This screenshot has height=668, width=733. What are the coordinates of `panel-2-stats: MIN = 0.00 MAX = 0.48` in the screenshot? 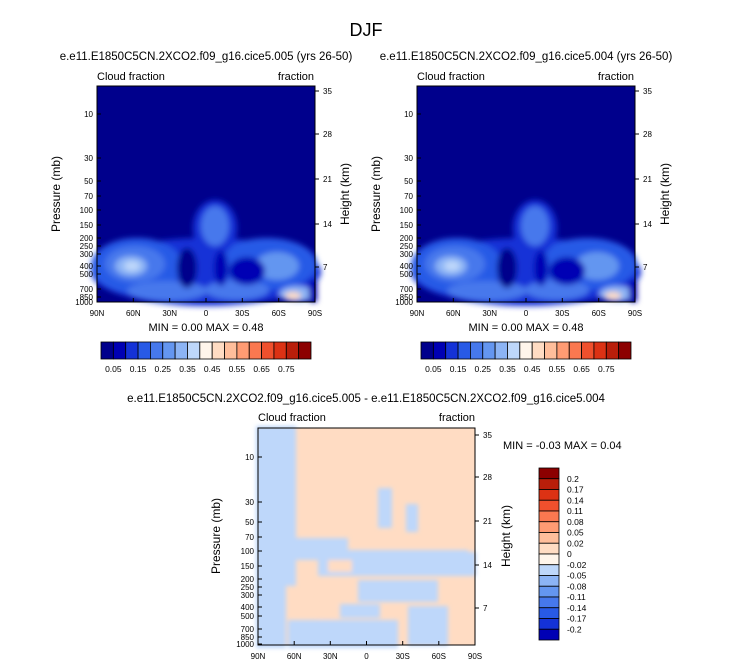 It's located at (526, 328).